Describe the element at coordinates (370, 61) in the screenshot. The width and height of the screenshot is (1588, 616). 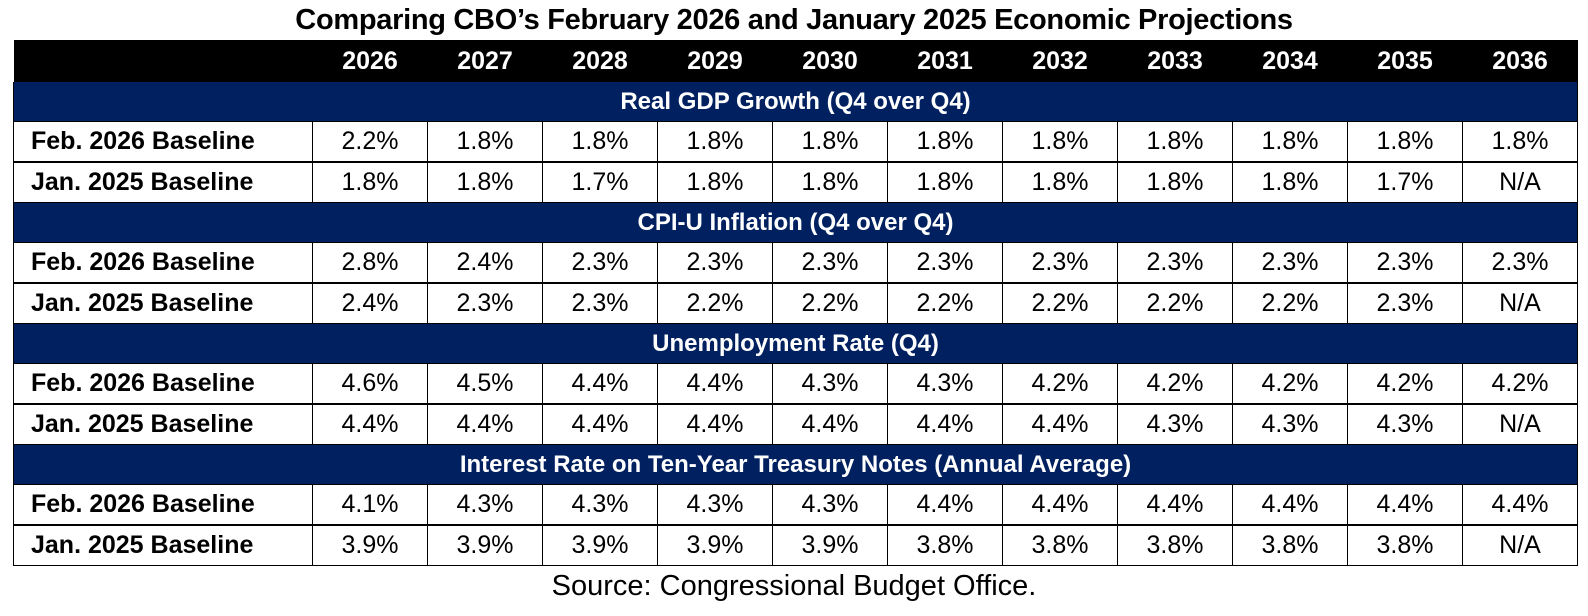
I see `year-header: 2026` at that location.